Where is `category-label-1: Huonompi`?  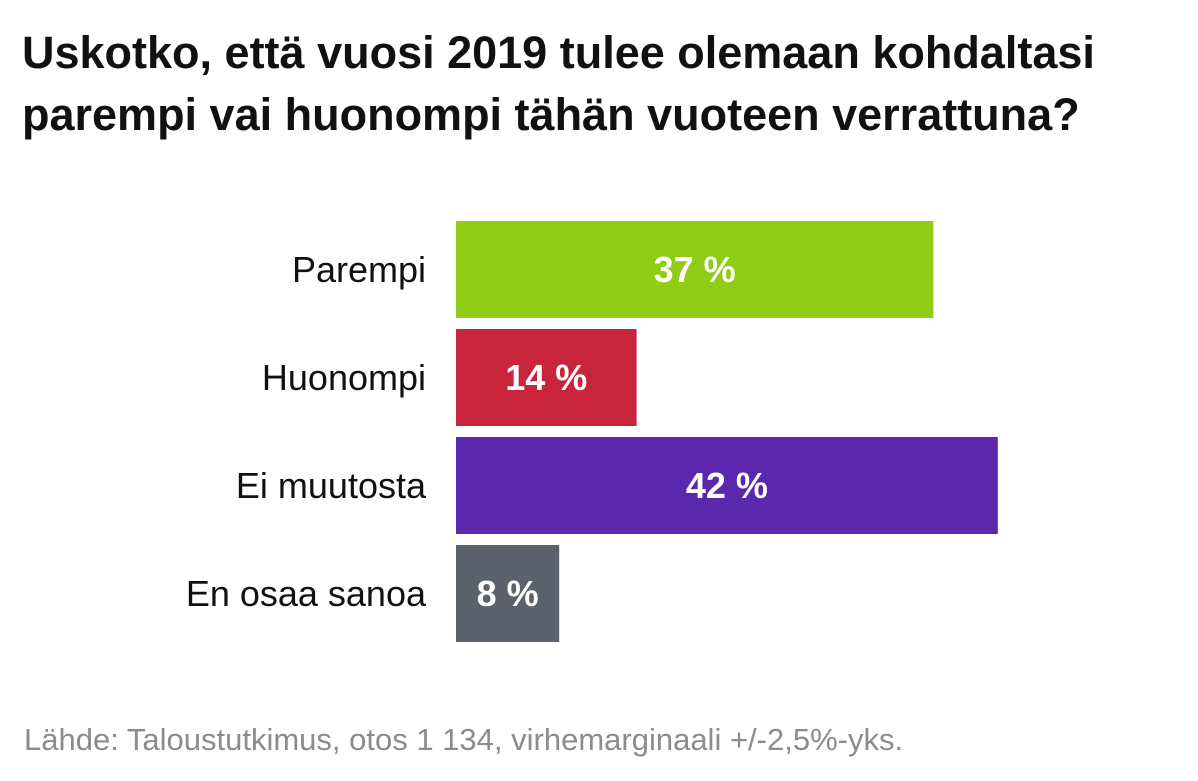 category-label-1: Huonompi is located at coordinates (344, 377).